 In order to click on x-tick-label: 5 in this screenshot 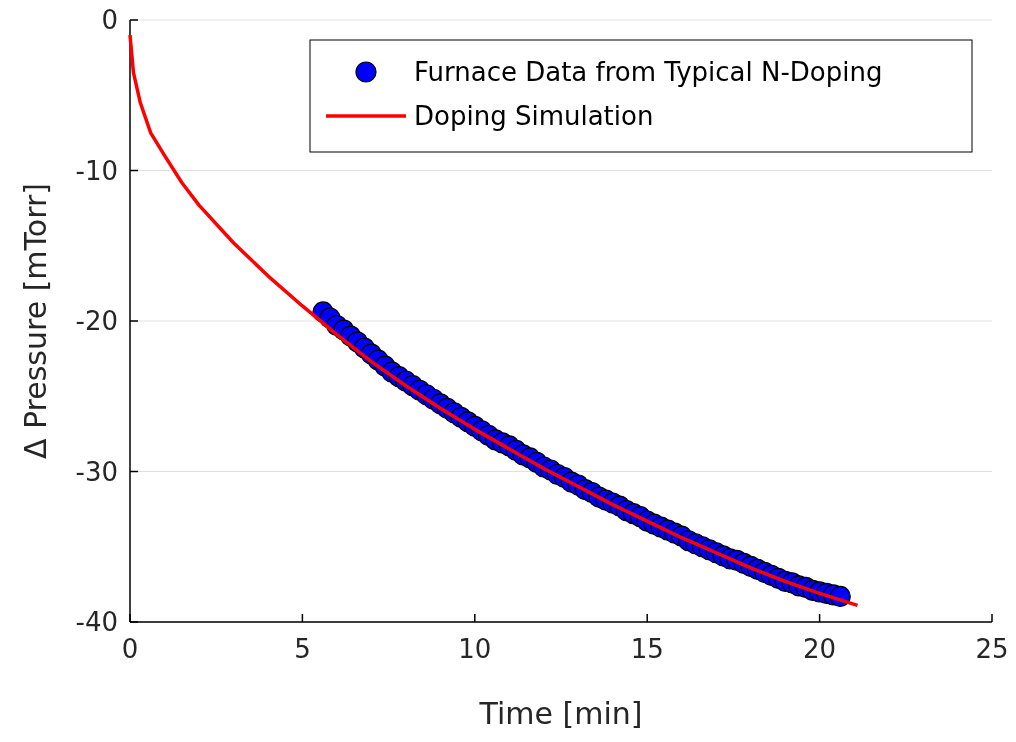, I will do `click(302, 649)`.